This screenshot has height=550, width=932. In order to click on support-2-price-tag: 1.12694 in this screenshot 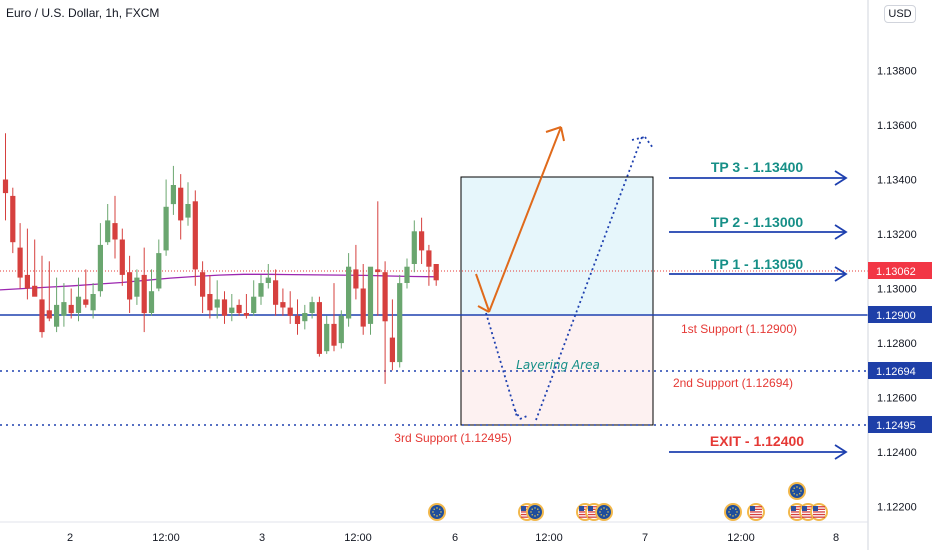, I will do `click(900, 370)`.